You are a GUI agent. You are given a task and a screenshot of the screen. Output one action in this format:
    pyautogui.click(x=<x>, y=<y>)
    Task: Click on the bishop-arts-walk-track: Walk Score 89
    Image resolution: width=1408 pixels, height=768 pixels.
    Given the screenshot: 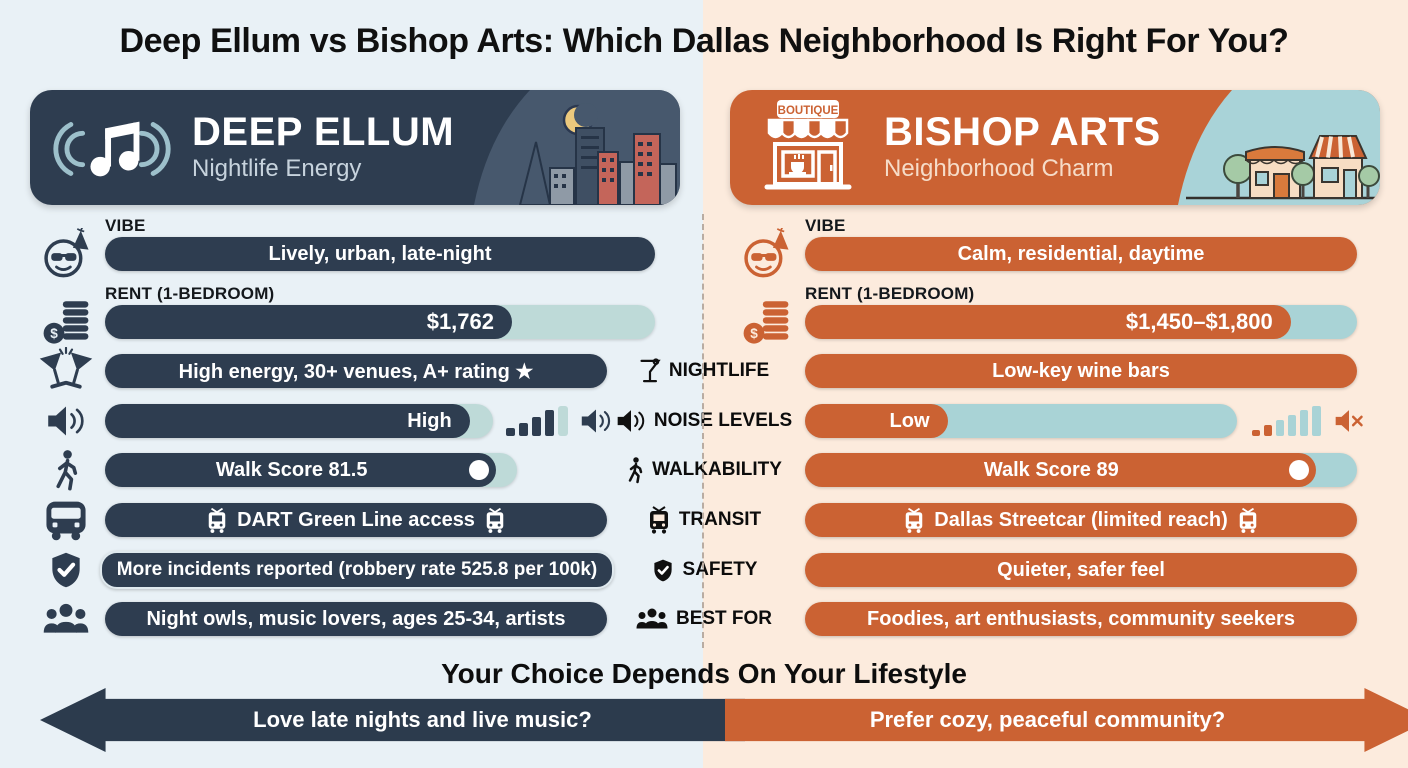 What is the action you would take?
    pyautogui.click(x=1081, y=470)
    